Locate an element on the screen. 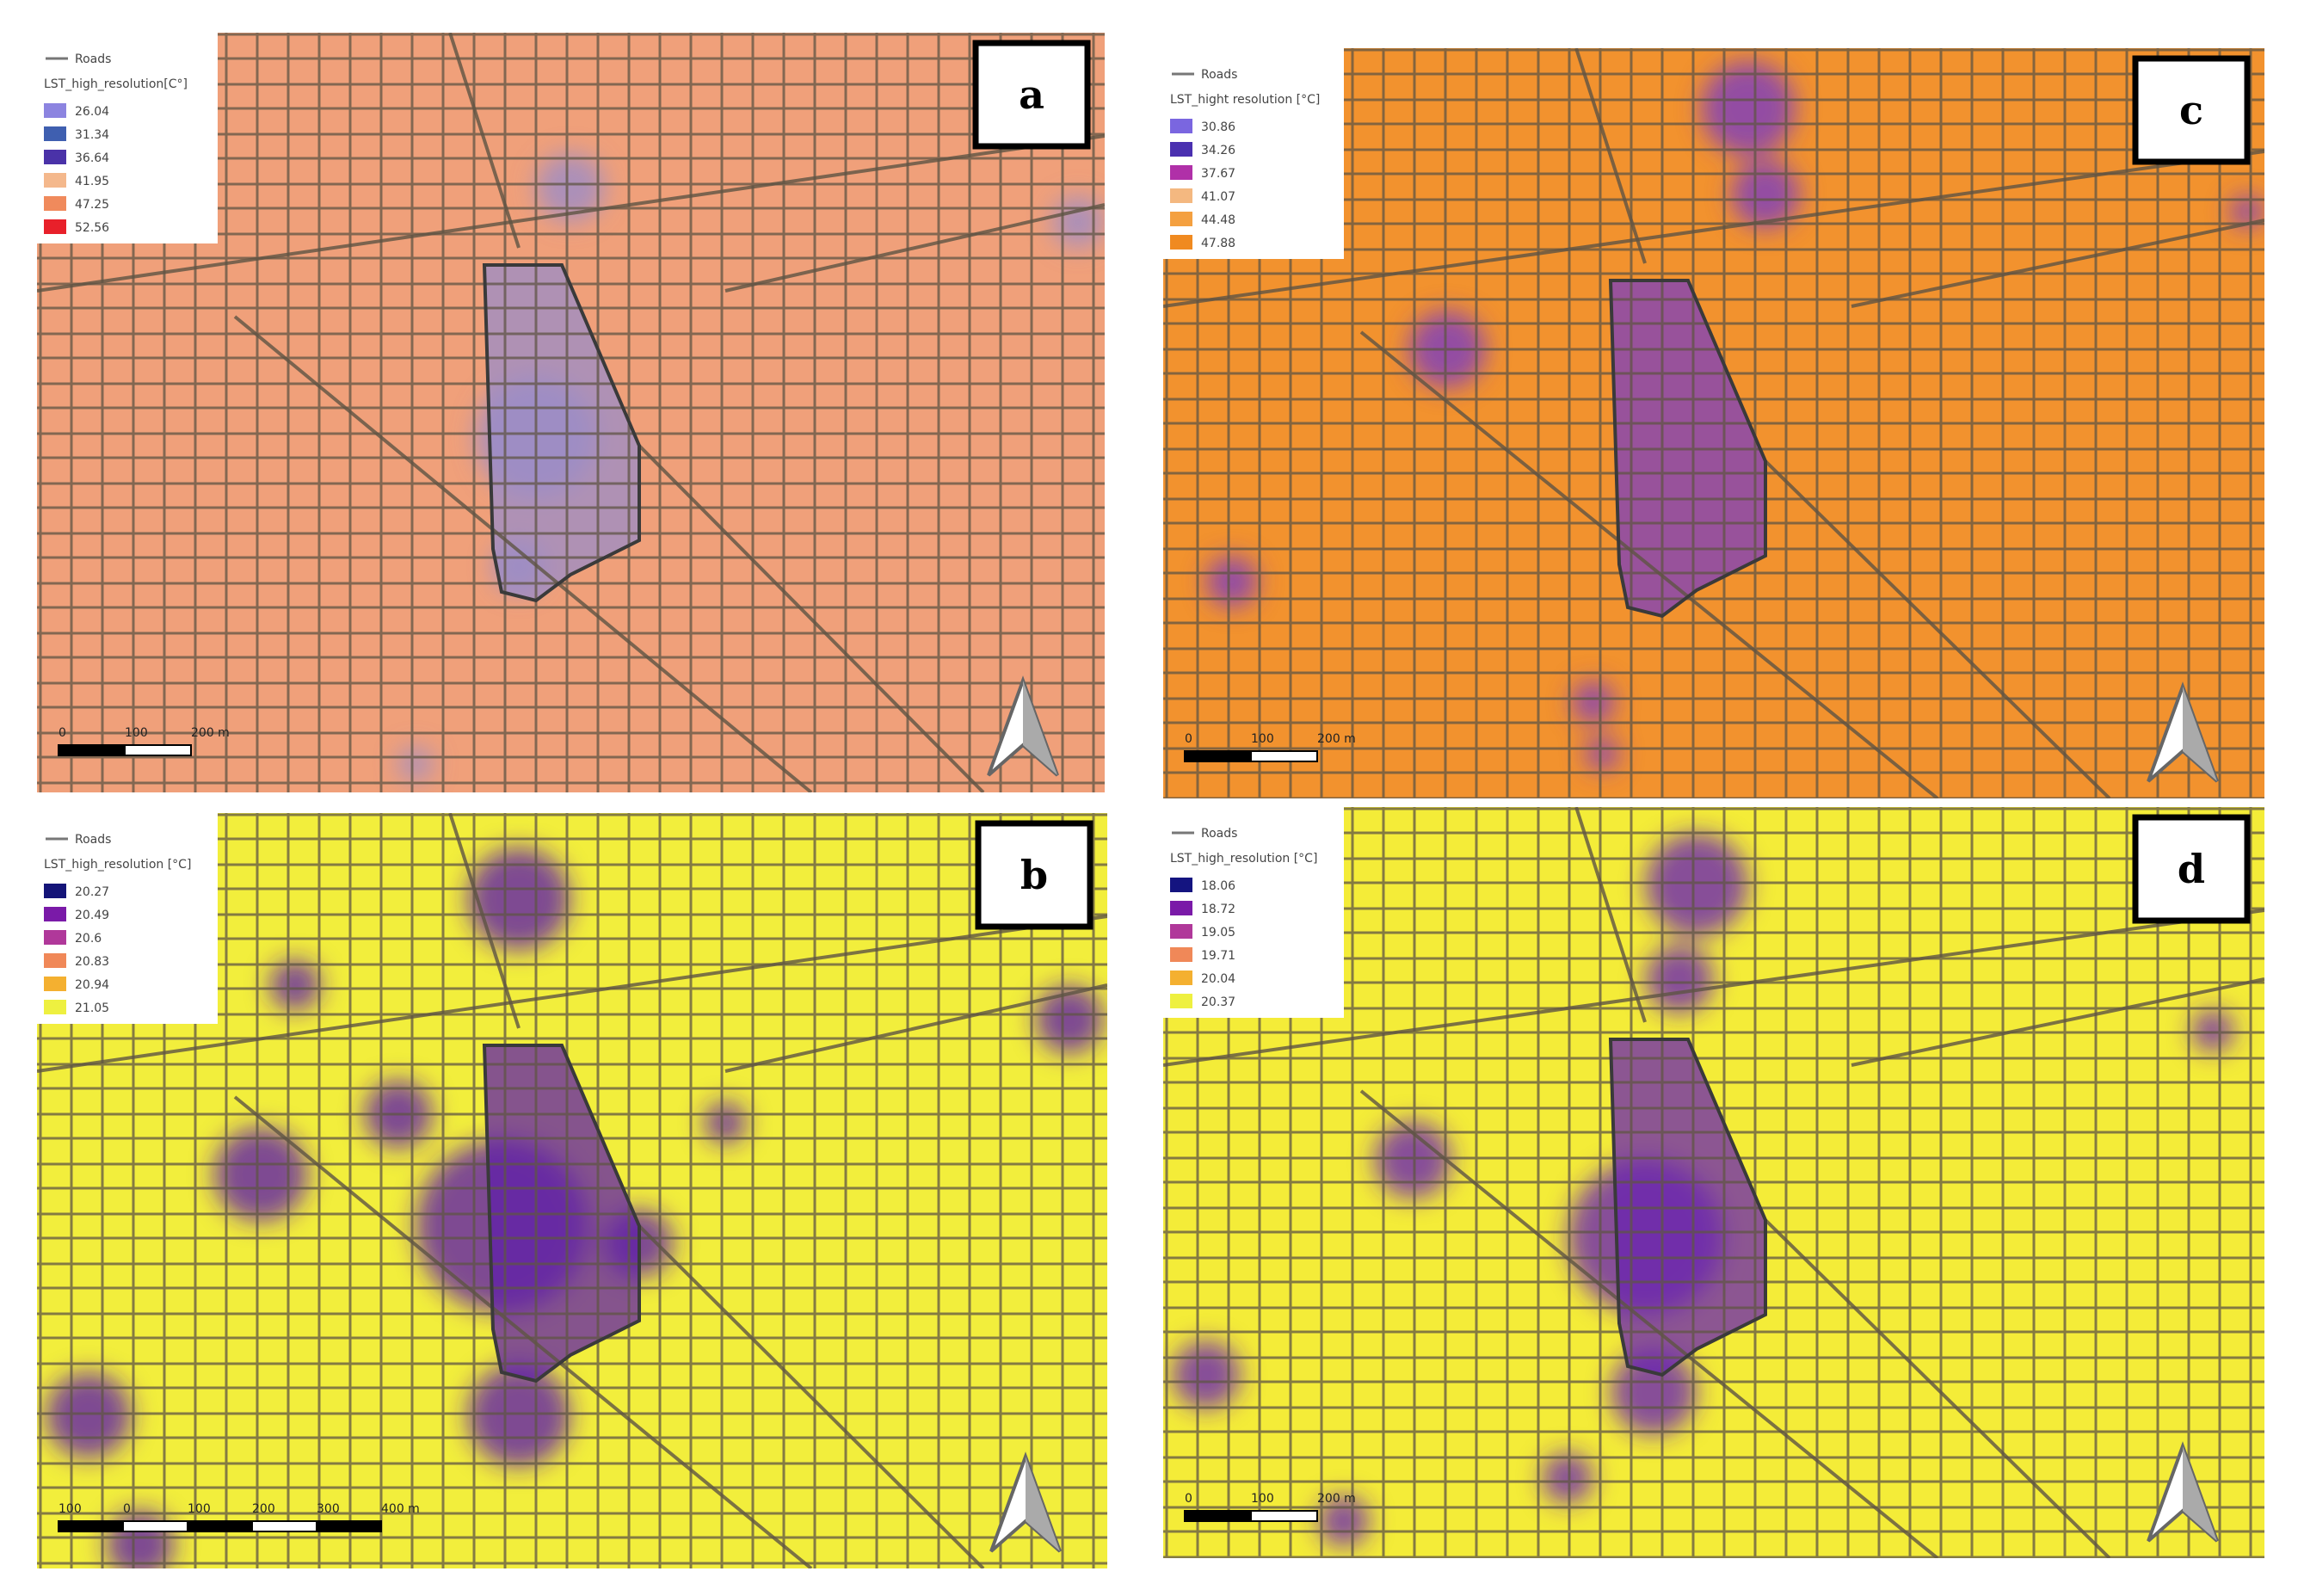  panel-letter: c is located at coordinates (2191, 110).